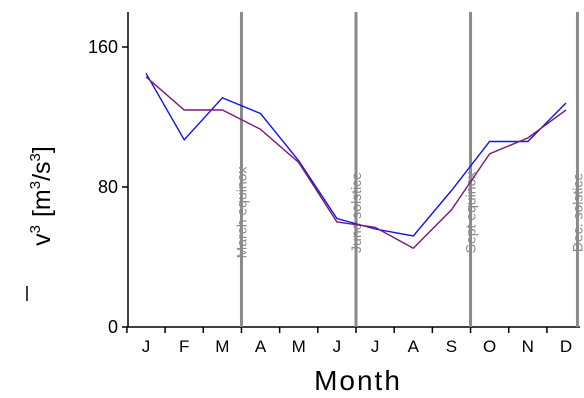 Image resolution: width=584 pixels, height=398 pixels. Describe the element at coordinates (113, 327) in the screenshot. I see `y-tick-label: 0` at that location.